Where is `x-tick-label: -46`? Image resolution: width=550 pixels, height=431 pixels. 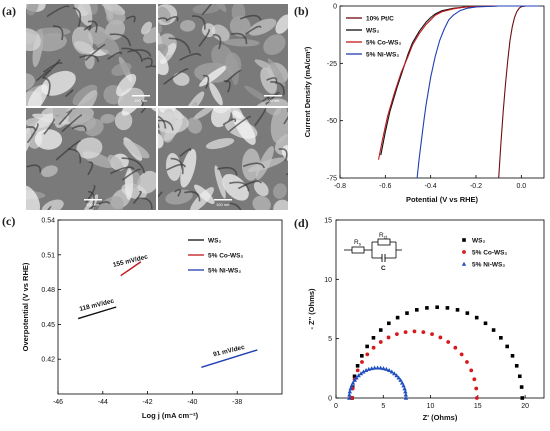
x-tick-label: -46 is located at coordinates (58, 402).